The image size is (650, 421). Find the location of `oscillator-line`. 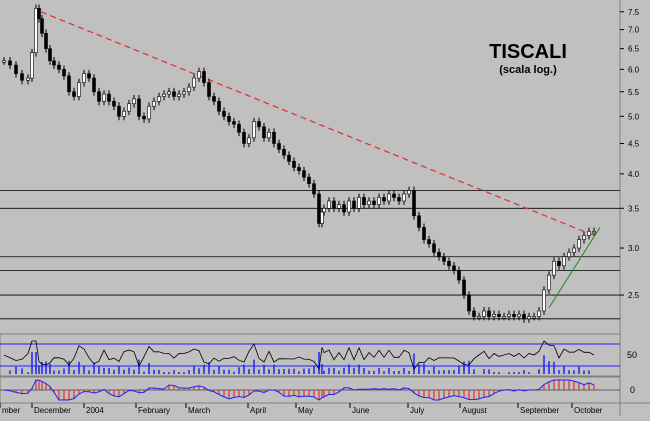

oscillator-line is located at coordinates (299, 355).